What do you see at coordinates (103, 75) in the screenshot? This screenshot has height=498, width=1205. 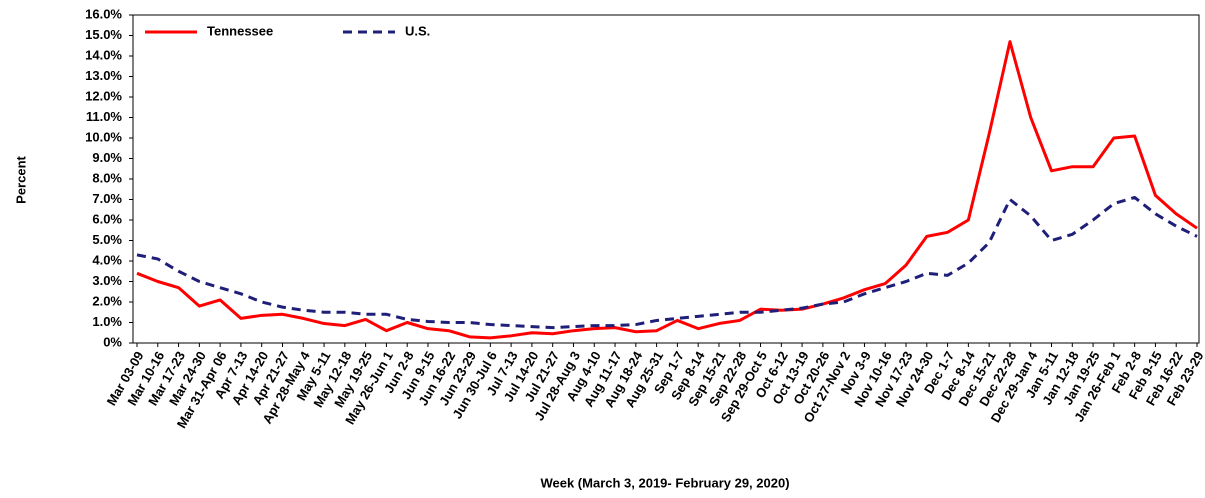 I see `y-tick-label: 13.0%` at bounding box center [103, 75].